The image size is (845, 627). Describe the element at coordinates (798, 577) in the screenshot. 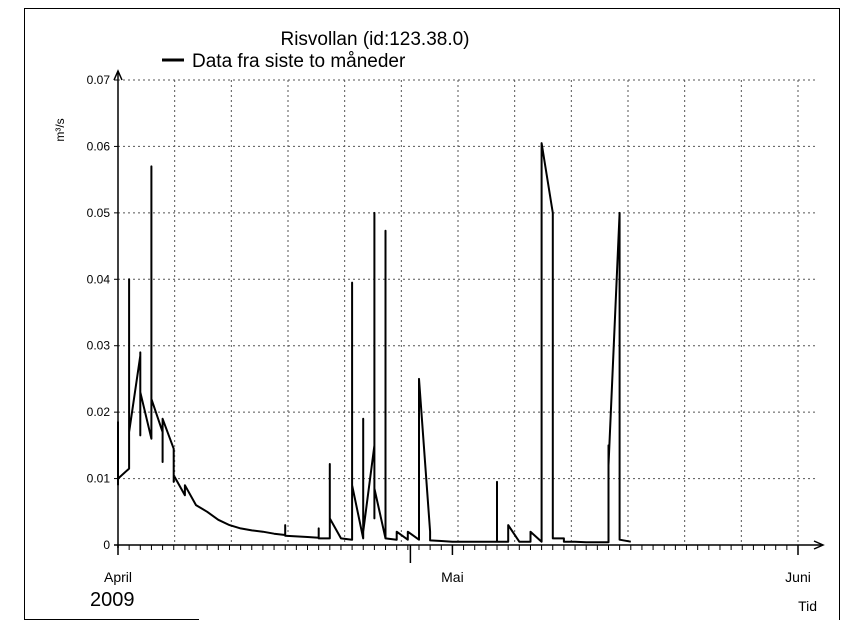

I see `x-month-label: Juni` at that location.